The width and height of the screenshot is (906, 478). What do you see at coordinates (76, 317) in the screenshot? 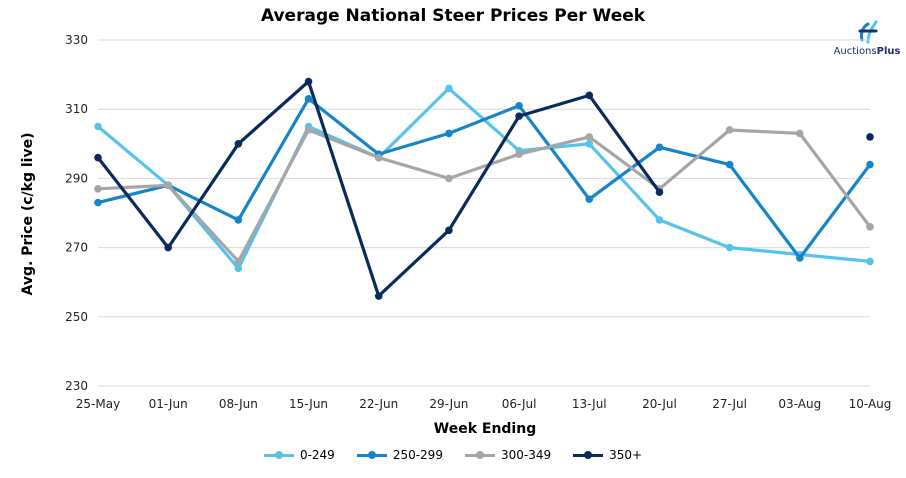
I see `y-tick-label: 250` at bounding box center [76, 317].